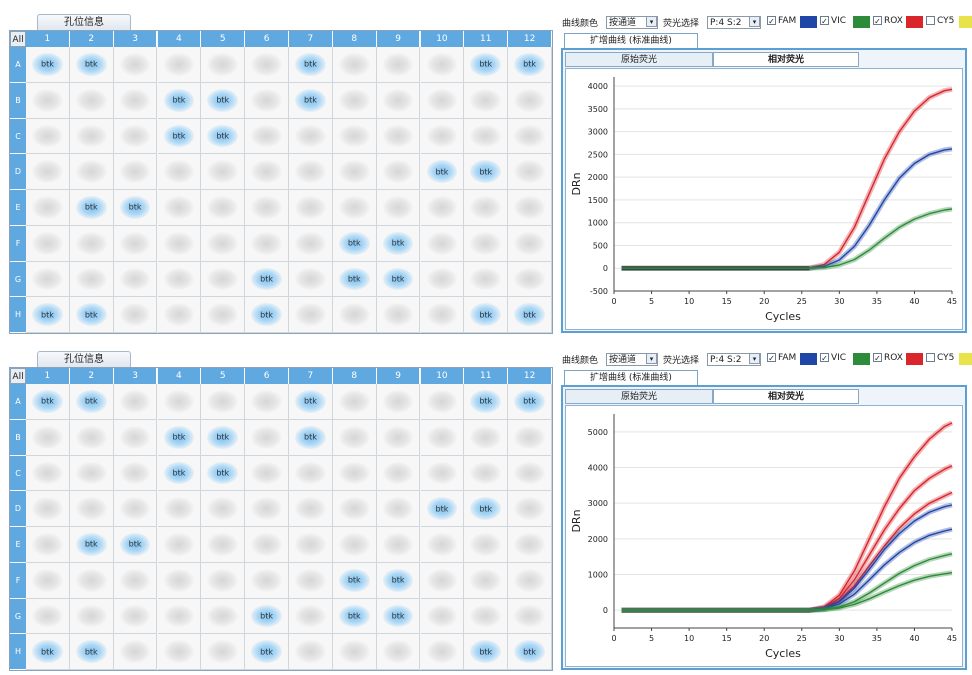  Describe the element at coordinates (398, 545) in the screenshot. I see `well-E9` at that location.